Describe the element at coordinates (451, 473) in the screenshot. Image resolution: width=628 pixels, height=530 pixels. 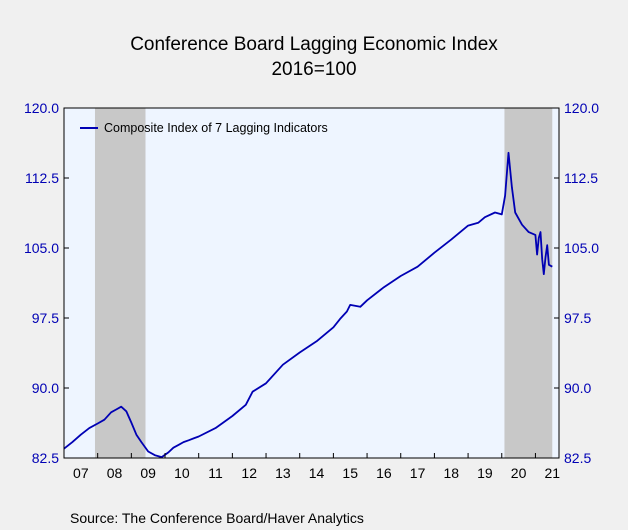
I see `x-tick-label: 18` at that location.